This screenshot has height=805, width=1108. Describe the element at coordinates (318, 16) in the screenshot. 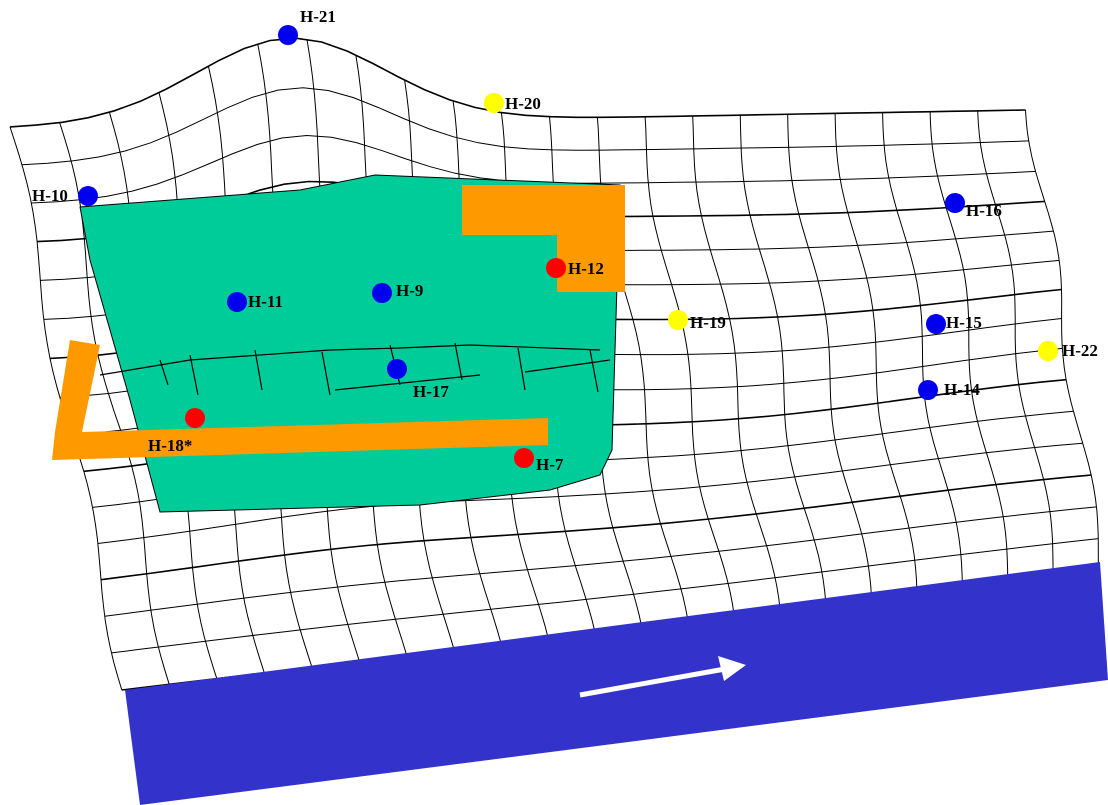

I see `well-label: H-21` at that location.